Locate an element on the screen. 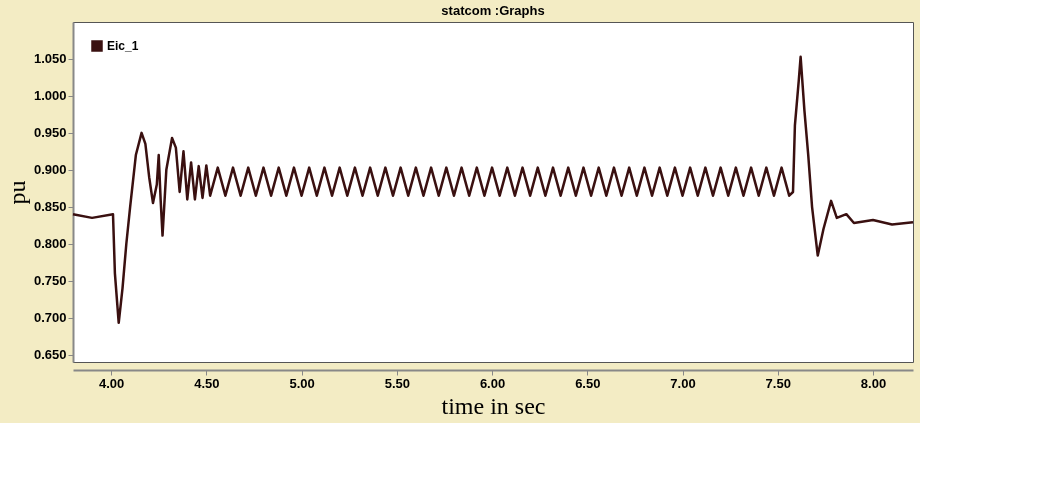  y-tick-label: 0.950 is located at coordinates (50, 133).